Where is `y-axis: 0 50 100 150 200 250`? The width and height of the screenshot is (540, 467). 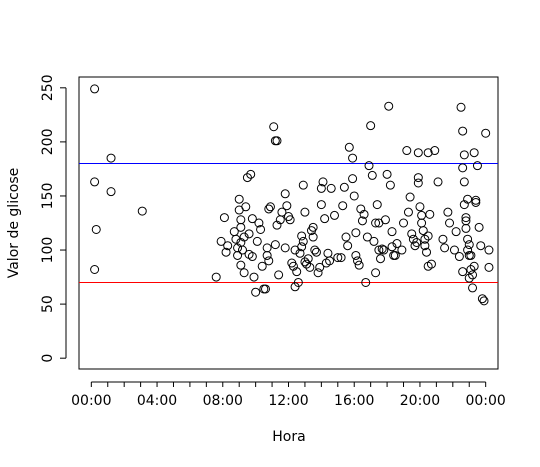
y-axis: 0 50 100 150 200 250 is located at coordinates (53, 218).